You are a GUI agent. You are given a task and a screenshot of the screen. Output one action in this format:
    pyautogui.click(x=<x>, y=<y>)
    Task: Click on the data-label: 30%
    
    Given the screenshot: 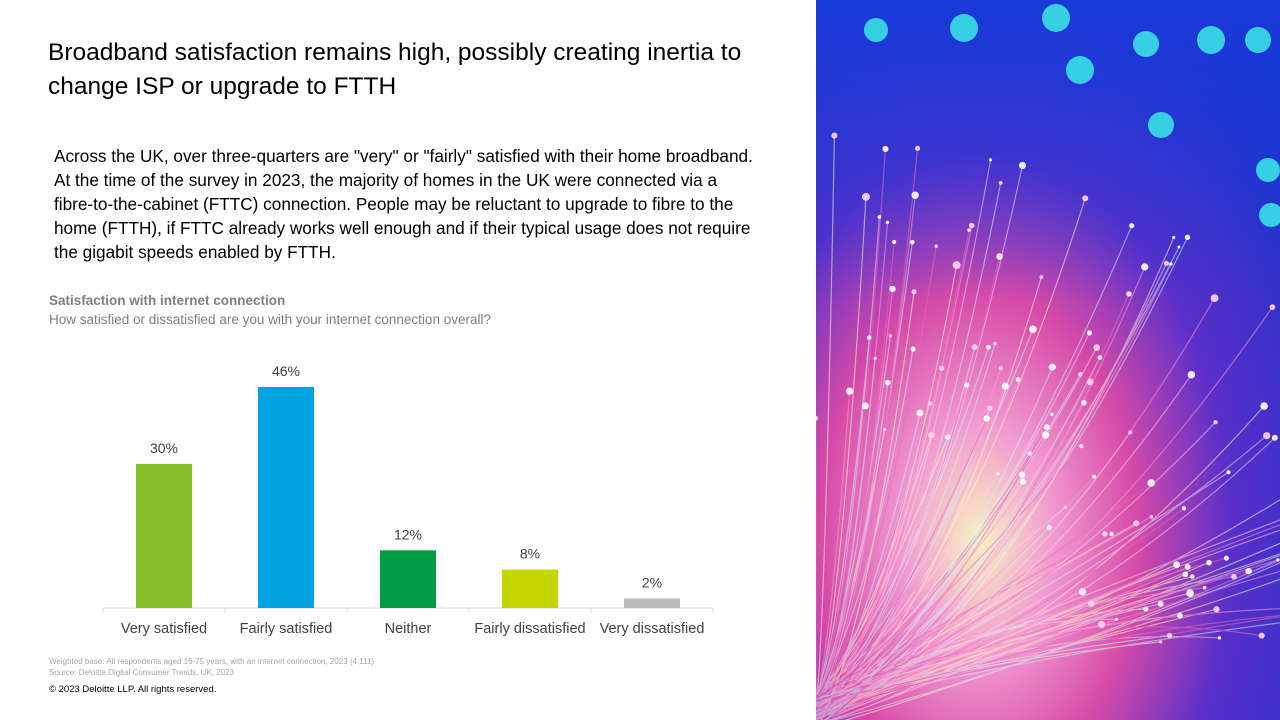 What is the action you would take?
    pyautogui.click(x=164, y=448)
    